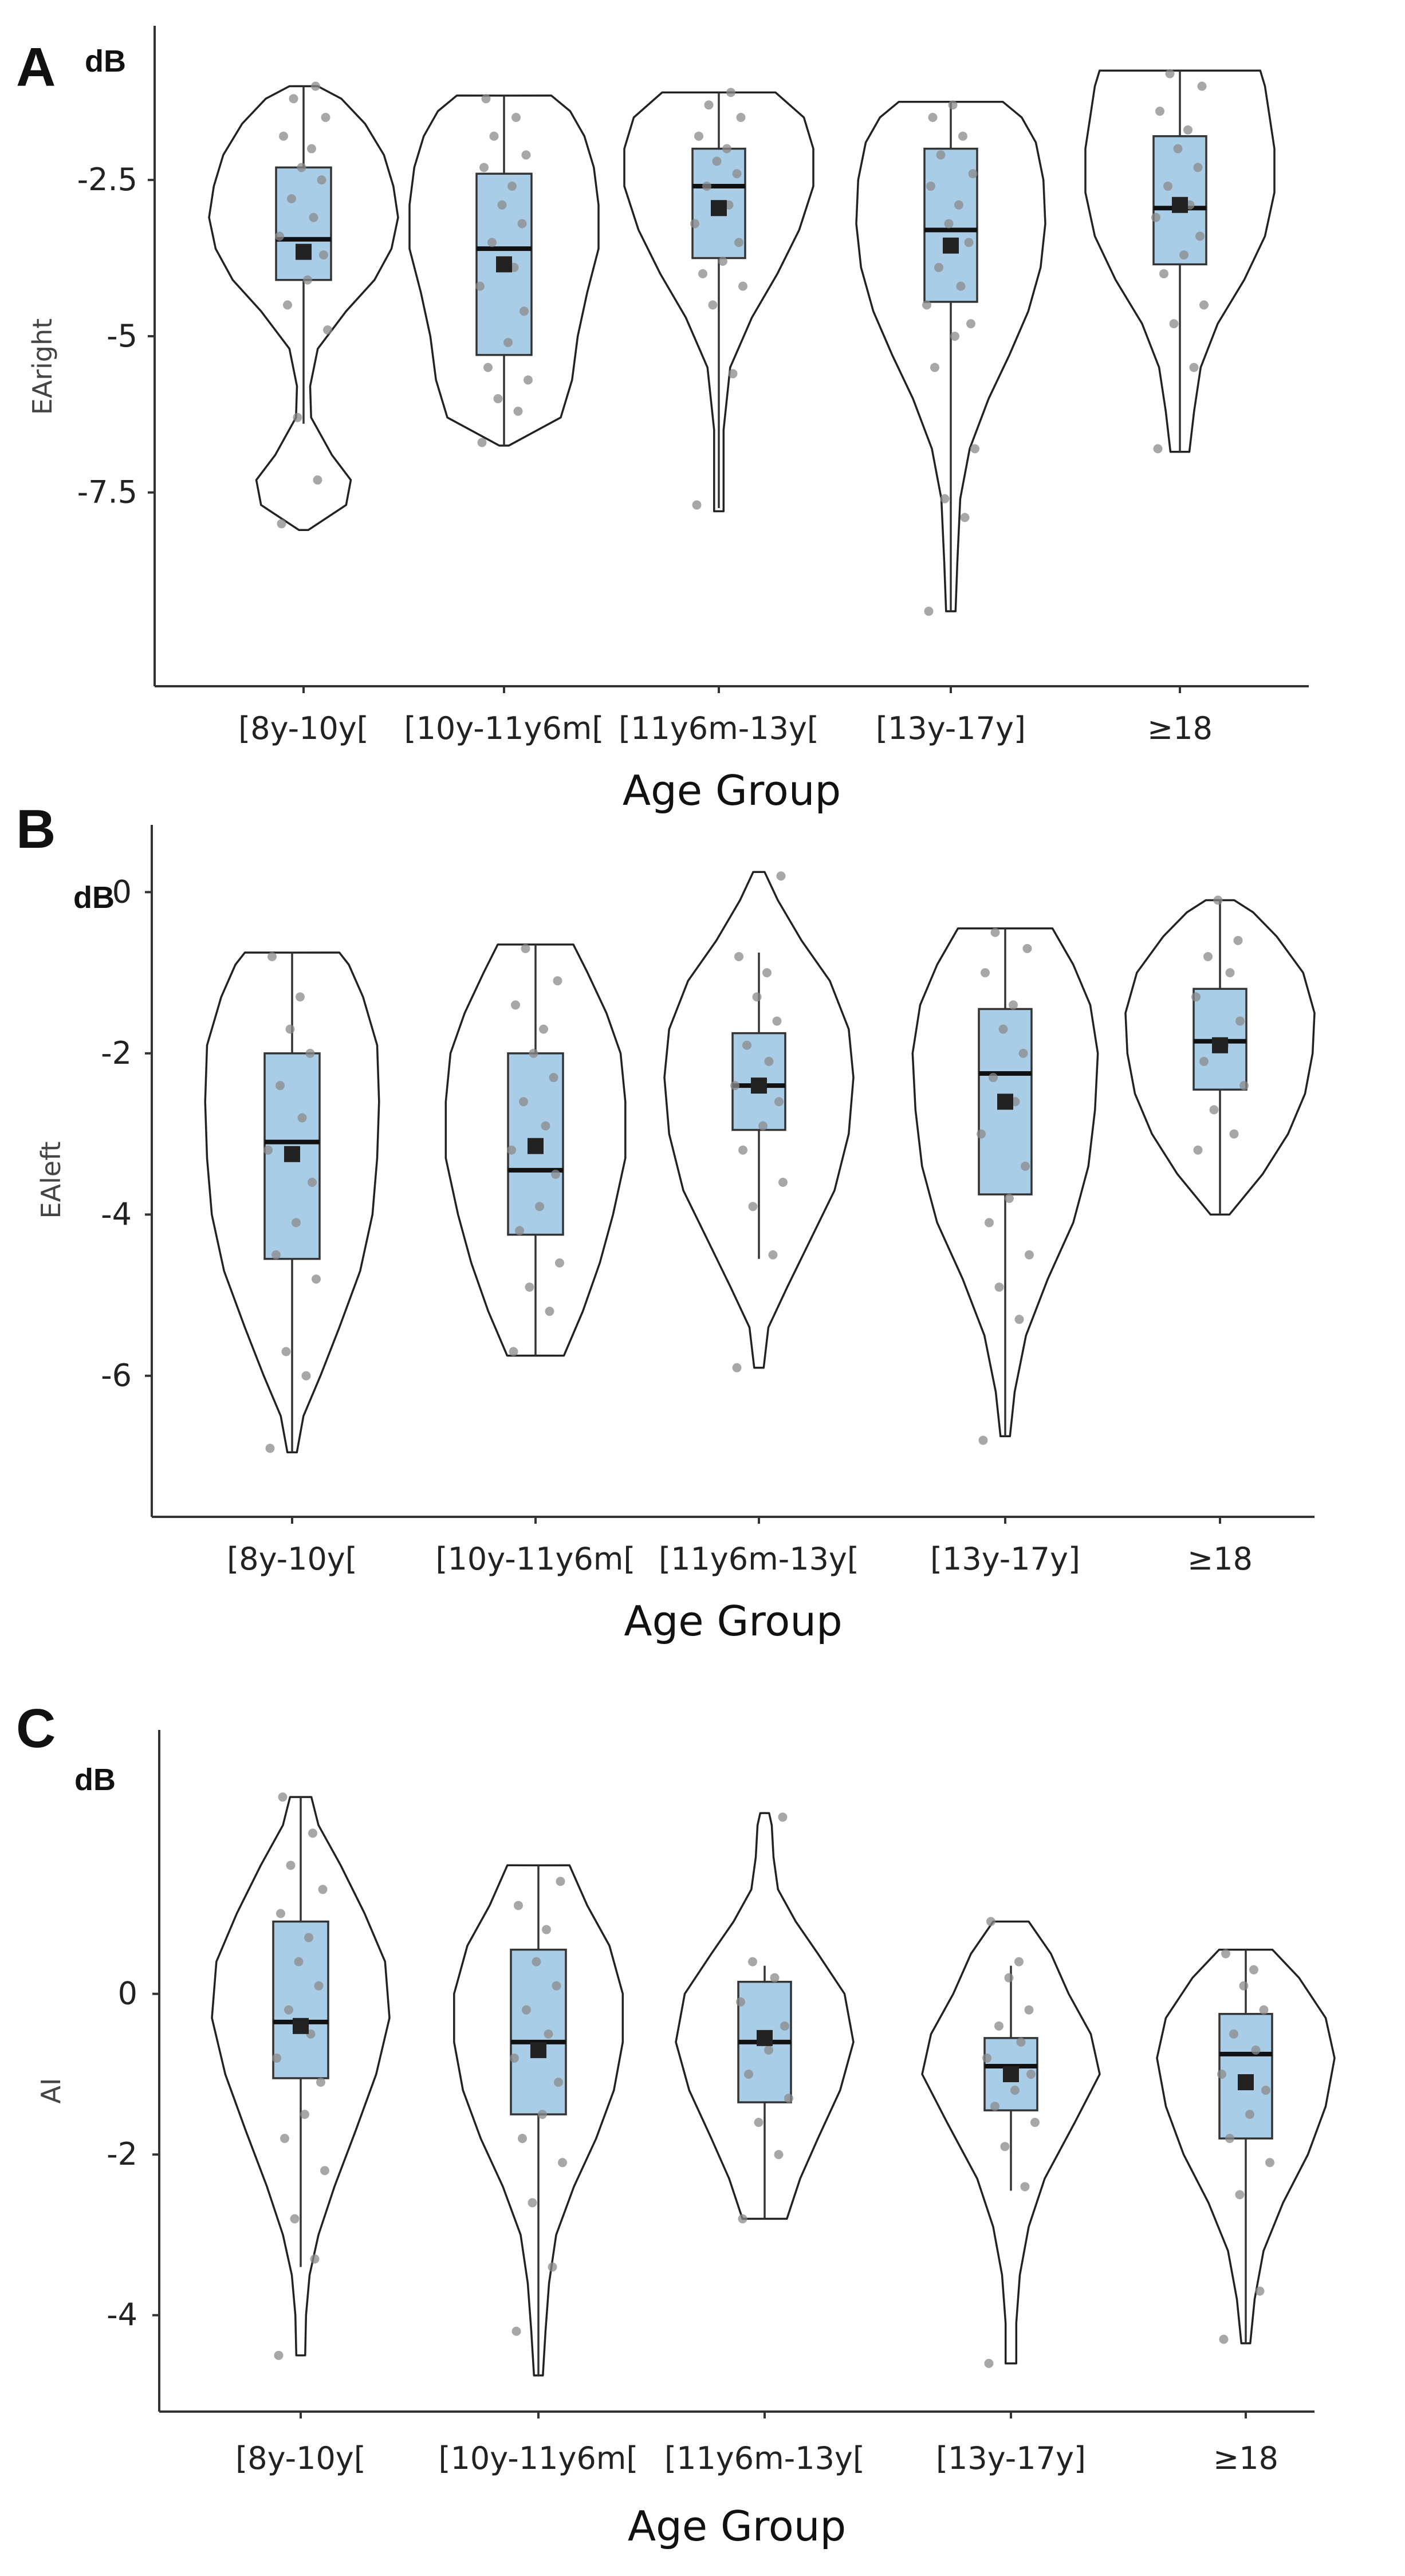  I want to click on y-tick-label: -7.5, so click(107, 492).